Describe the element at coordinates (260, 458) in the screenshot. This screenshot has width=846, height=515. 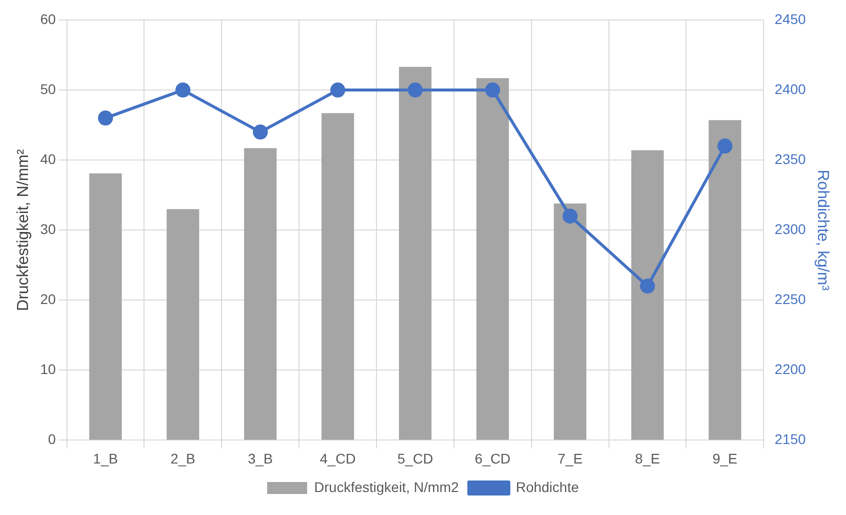
I see `x-tick-label: 3_B` at that location.